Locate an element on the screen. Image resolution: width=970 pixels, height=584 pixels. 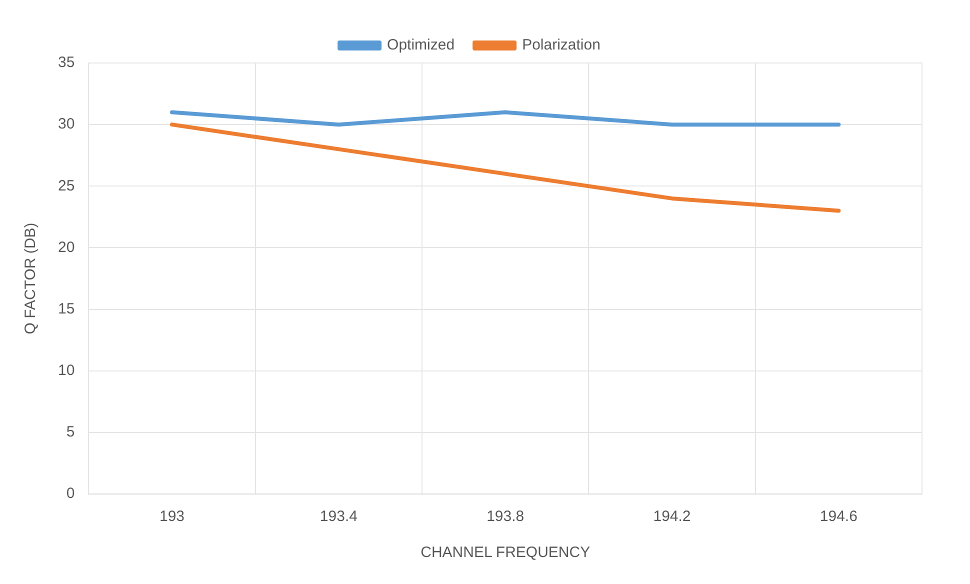
legend-label: Polarization is located at coordinates (561, 45).